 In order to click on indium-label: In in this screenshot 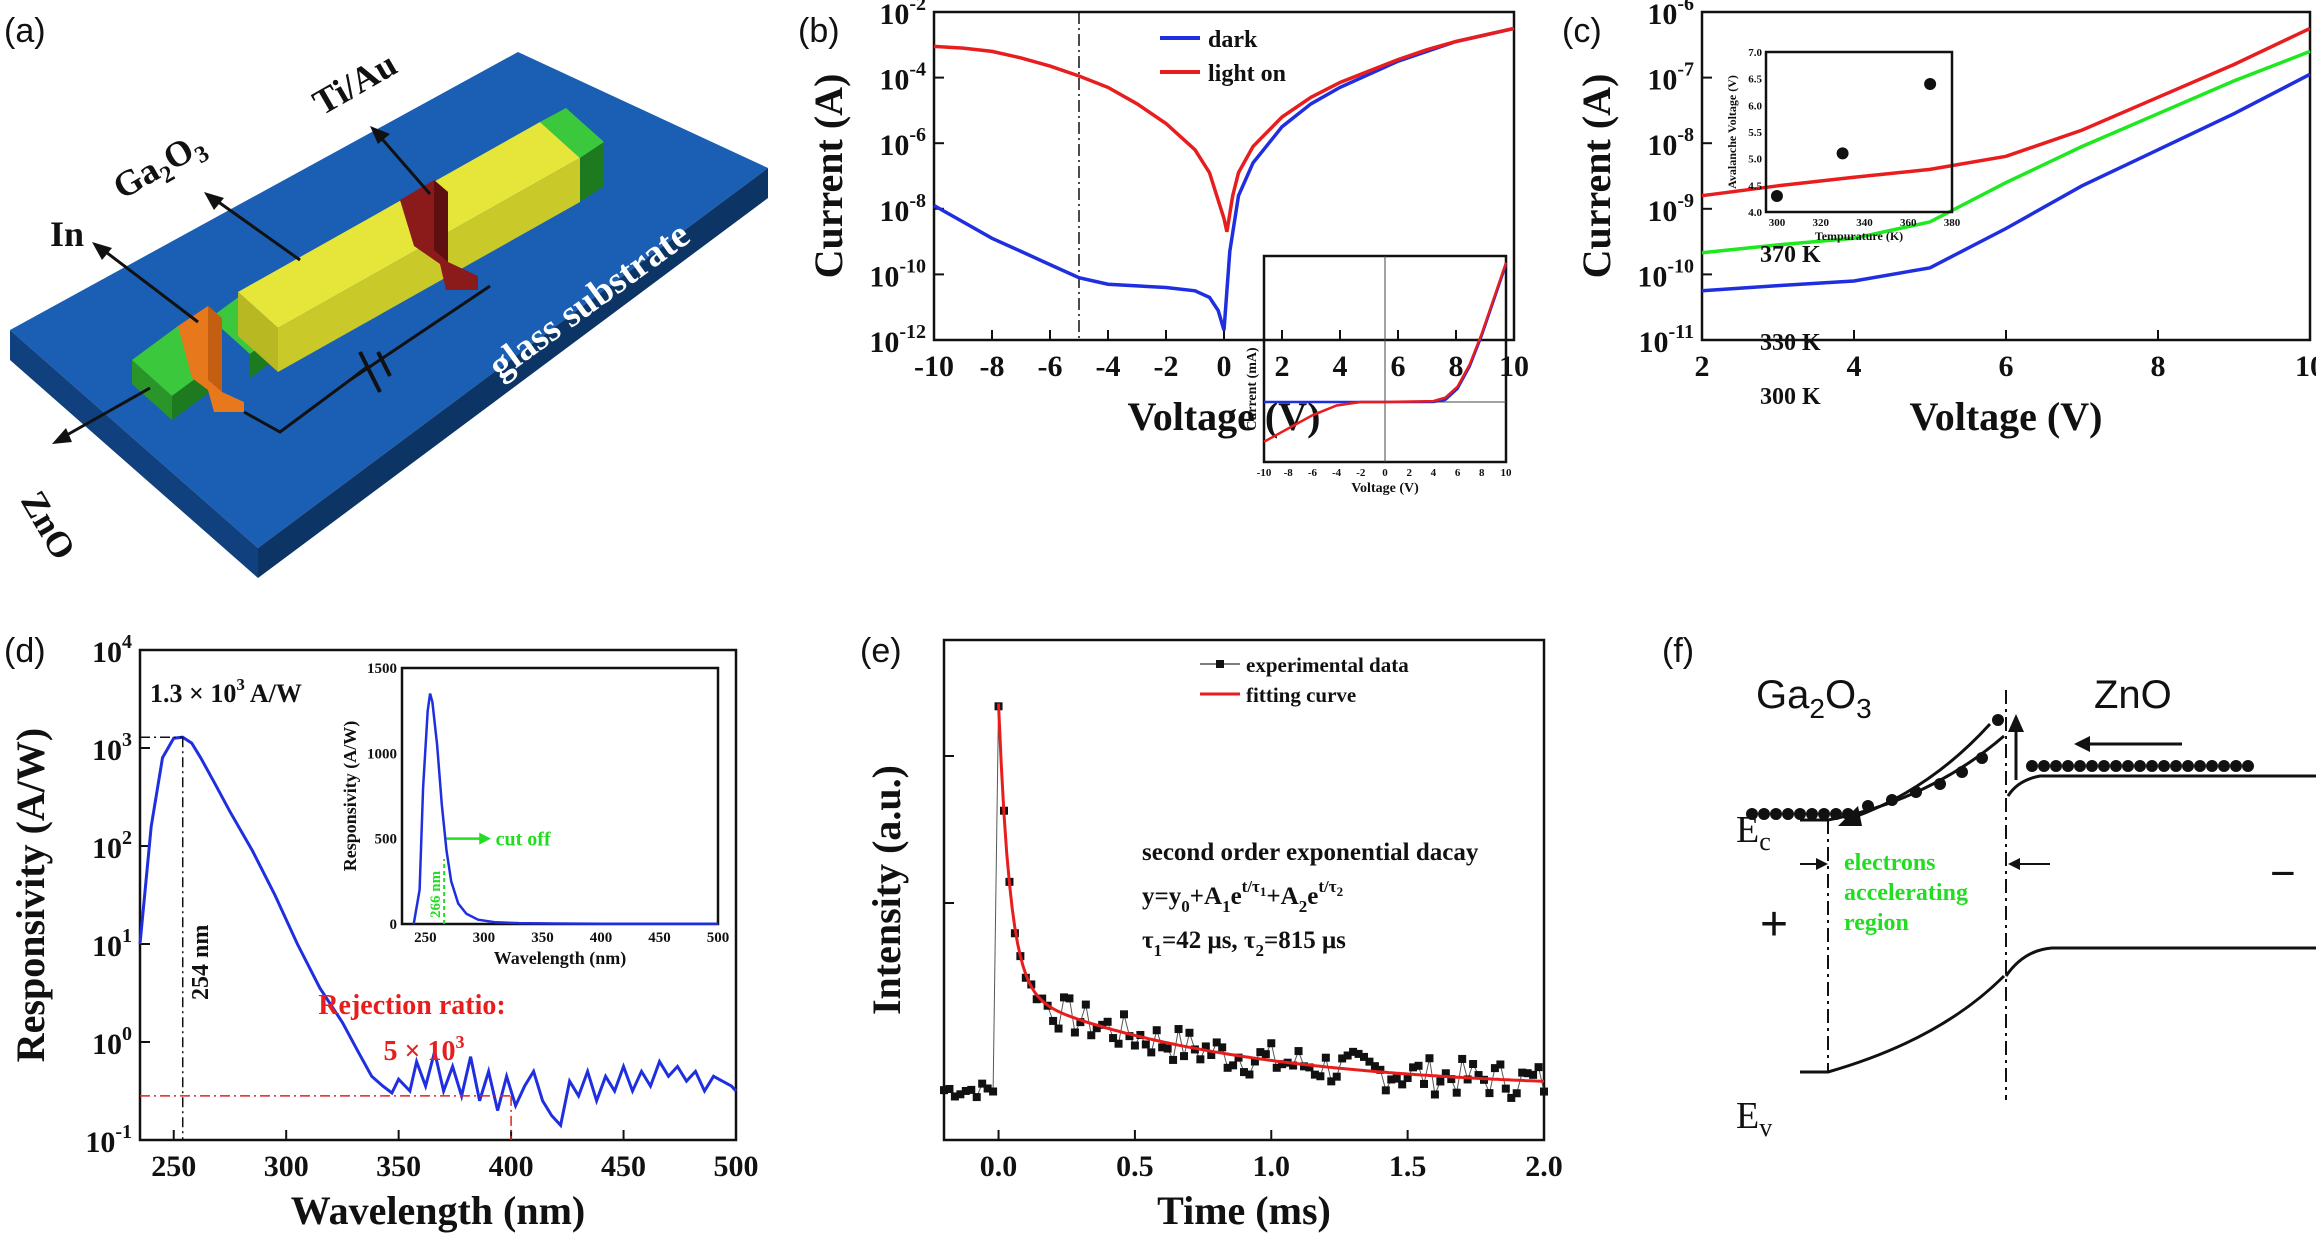, I will do `click(67, 234)`.